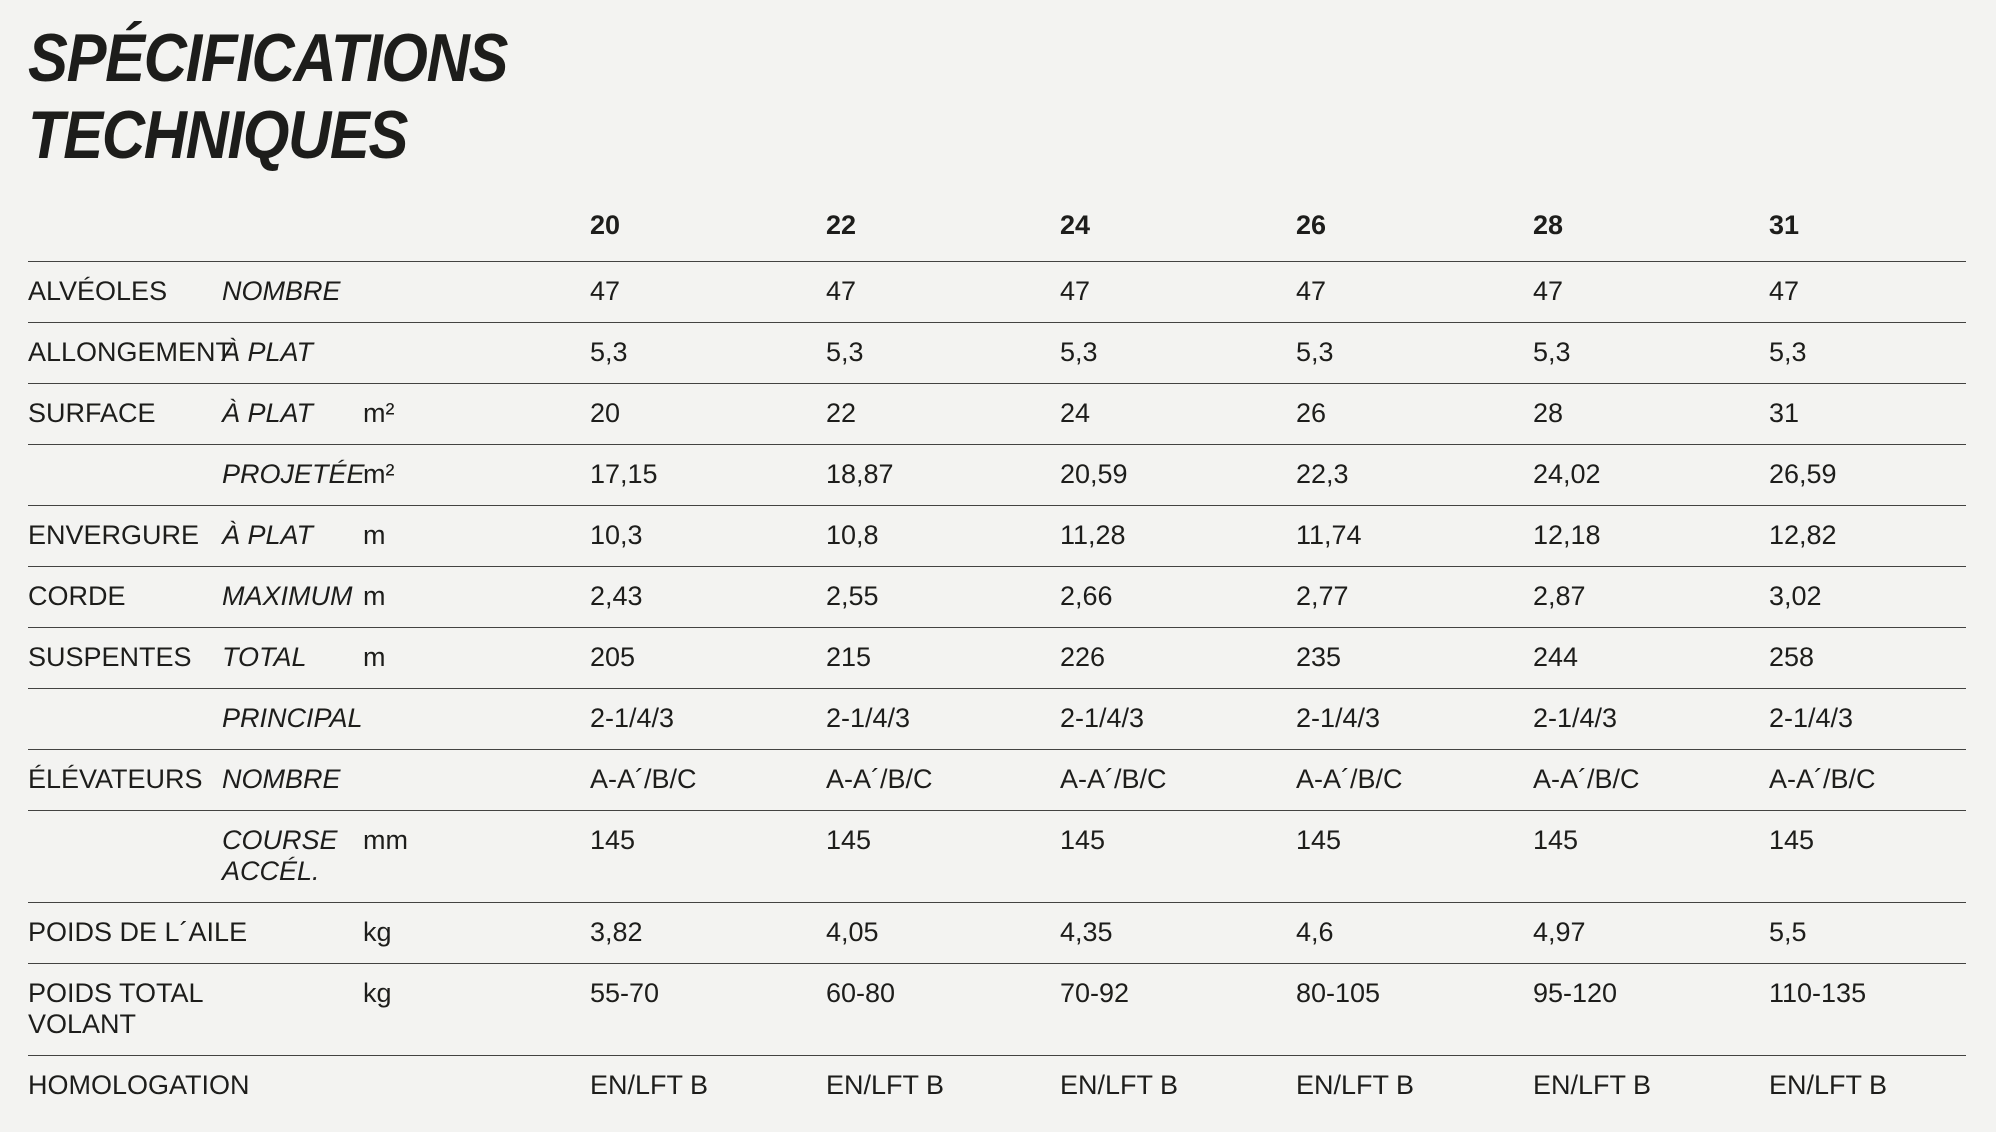 Image resolution: width=1996 pixels, height=1132 pixels. What do you see at coordinates (125, 225) in the screenshot?
I see `header-spacer-label` at bounding box center [125, 225].